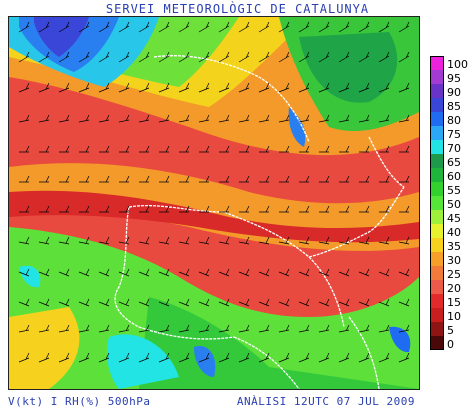 The image size is (475, 415). I want to click on legend-label: 70, so click(454, 148).